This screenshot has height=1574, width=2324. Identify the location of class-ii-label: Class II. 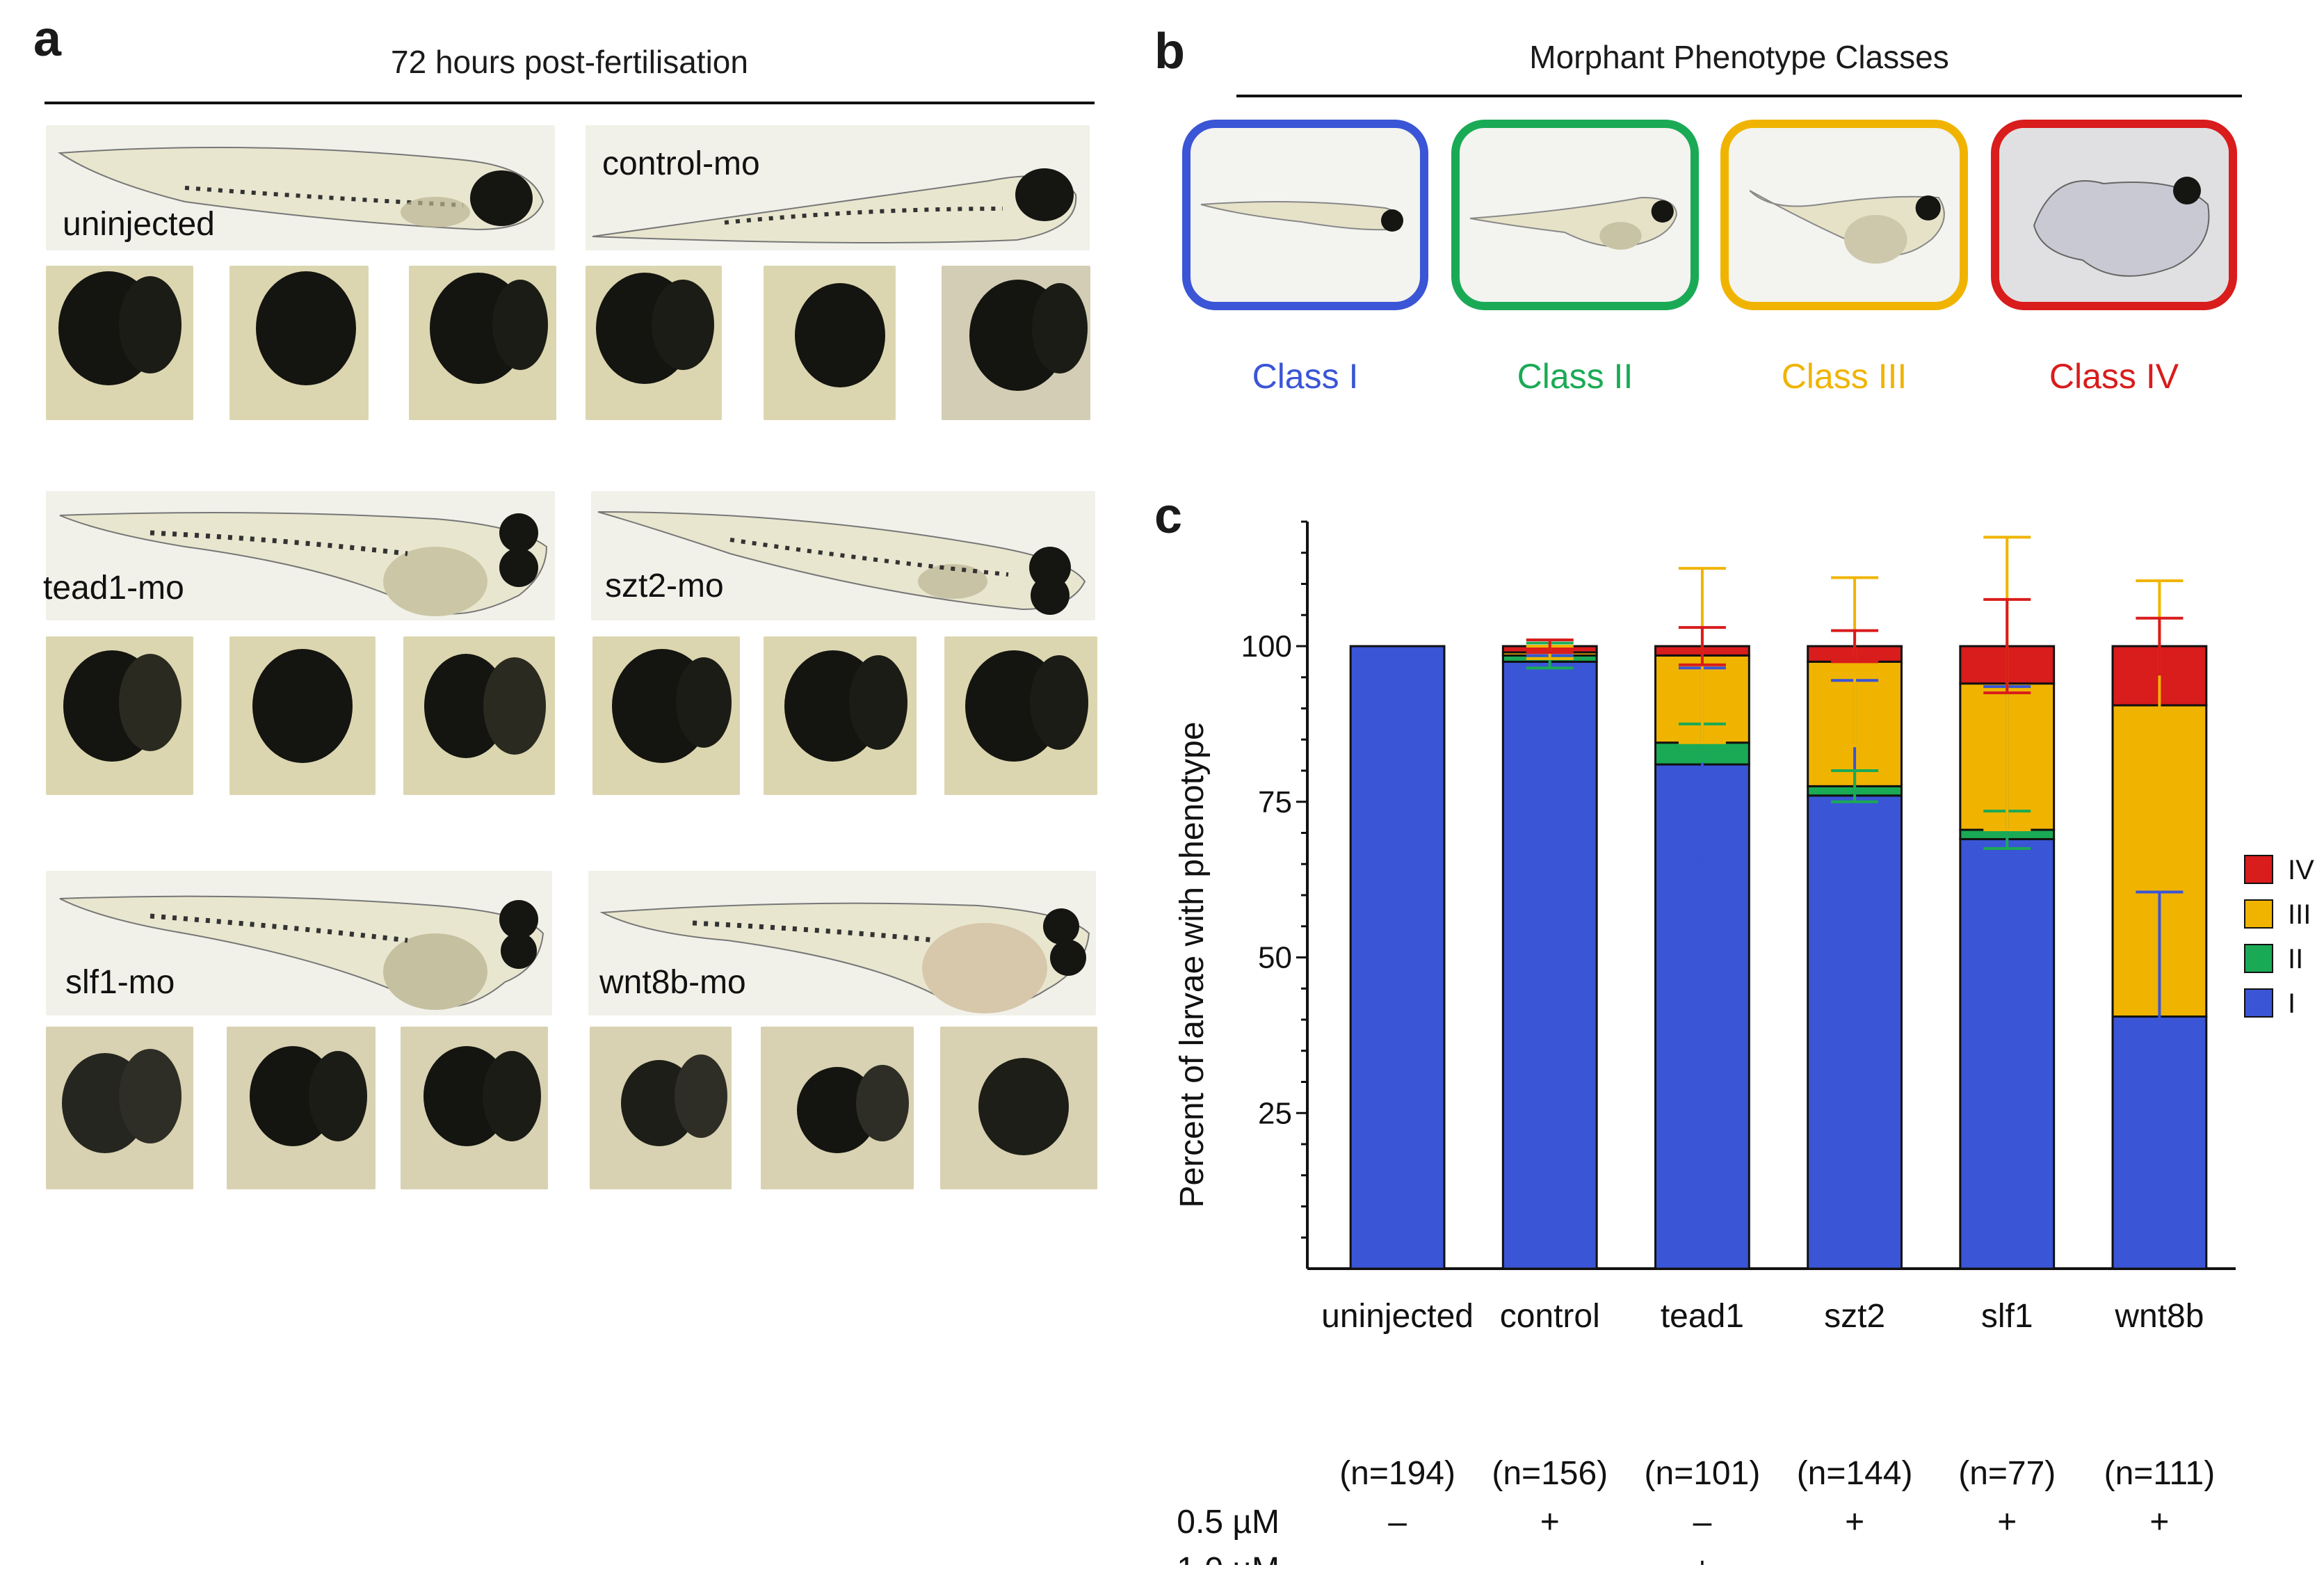
(1575, 377).